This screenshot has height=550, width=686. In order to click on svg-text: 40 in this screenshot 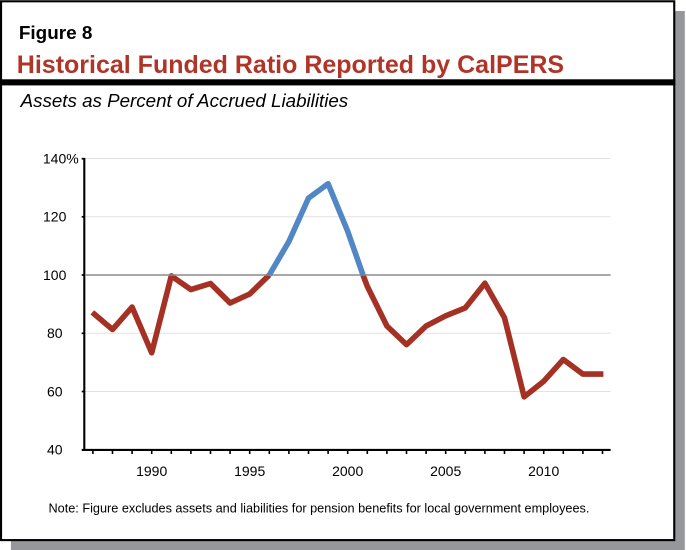, I will do `click(55, 449)`.